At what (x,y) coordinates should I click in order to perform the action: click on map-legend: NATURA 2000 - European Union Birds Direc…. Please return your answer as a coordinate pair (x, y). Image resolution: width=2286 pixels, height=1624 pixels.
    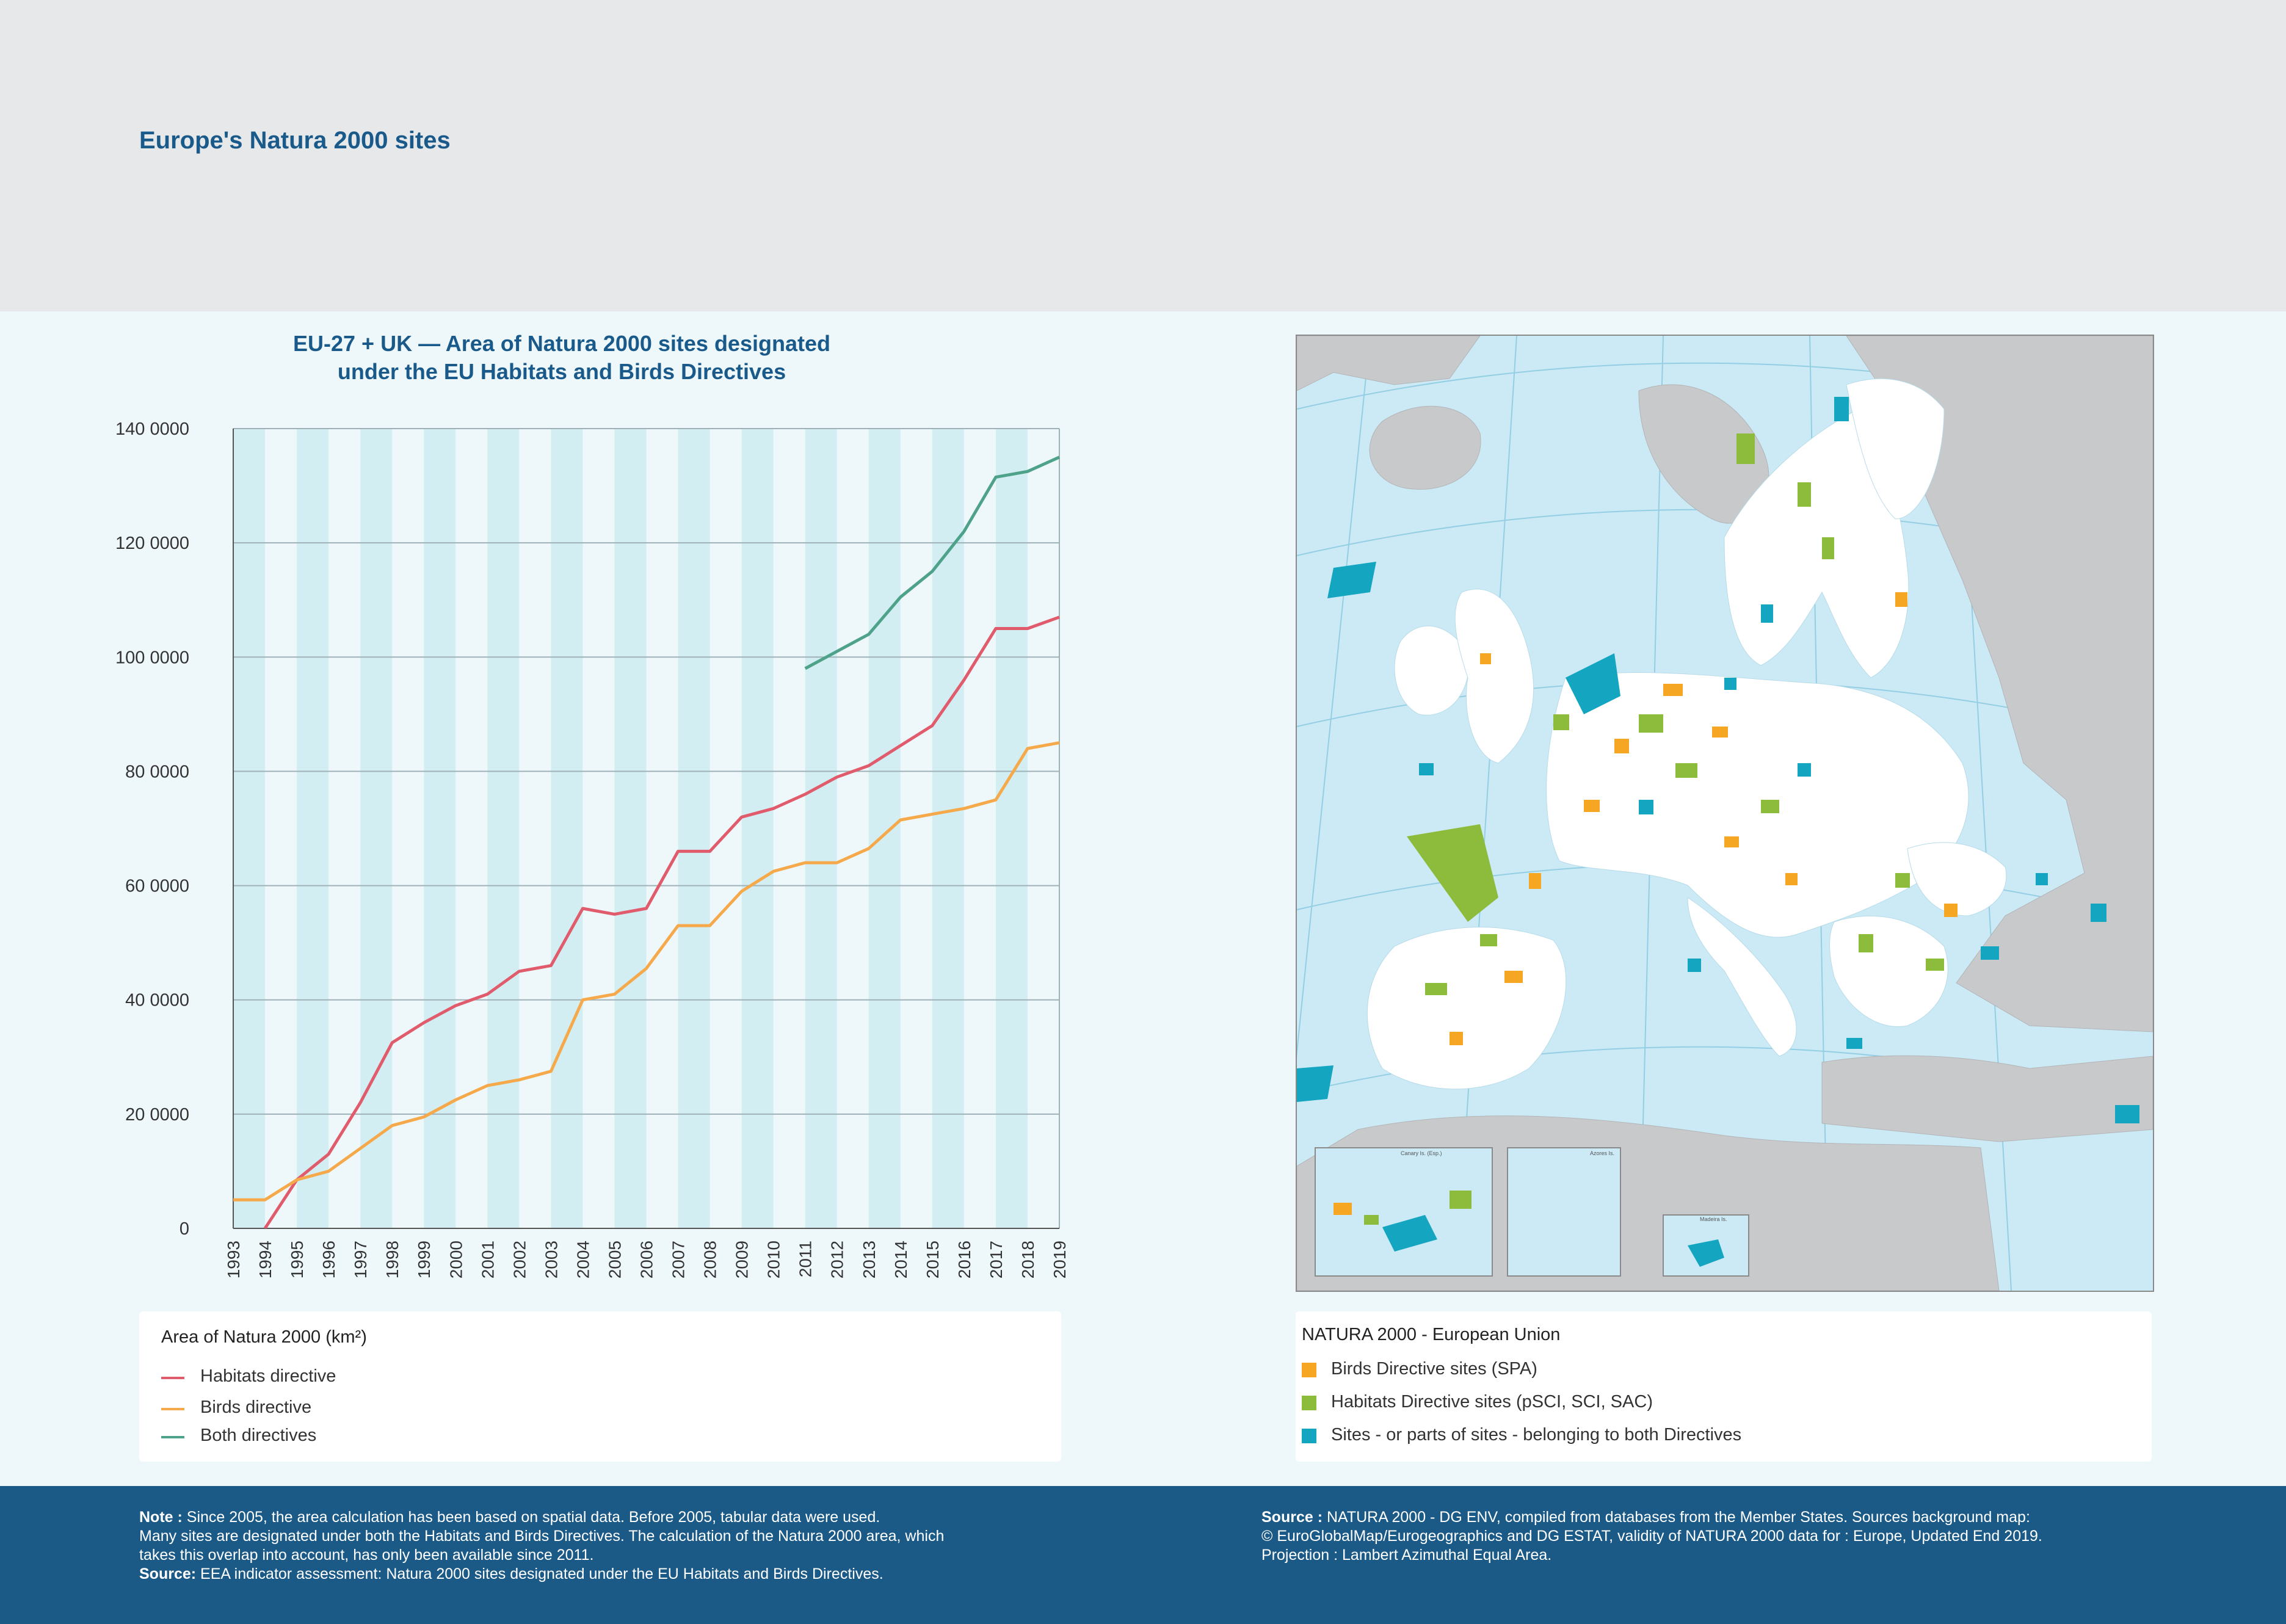
    Looking at the image, I should click on (1724, 1387).